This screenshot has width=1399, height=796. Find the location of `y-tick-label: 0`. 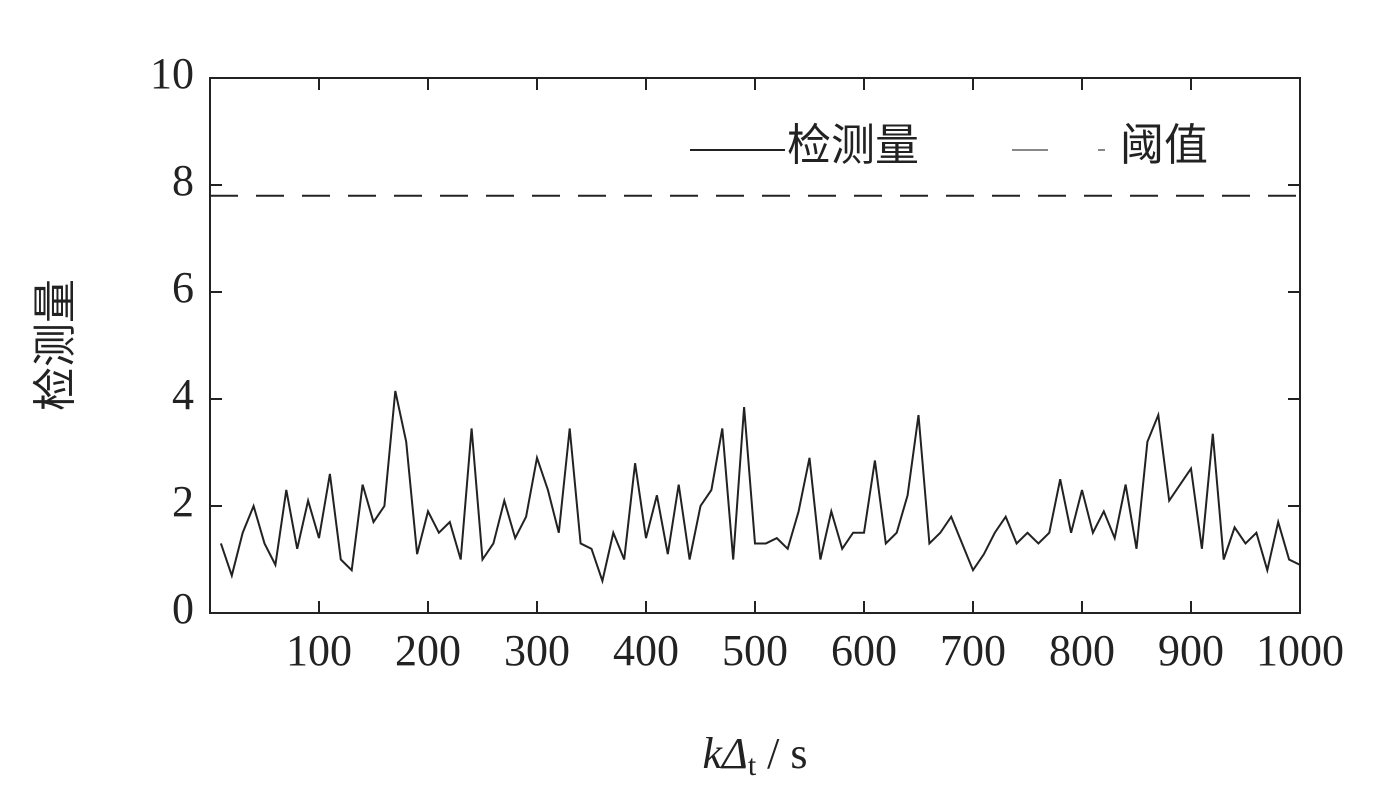

y-tick-label: 0 is located at coordinates (183, 608).